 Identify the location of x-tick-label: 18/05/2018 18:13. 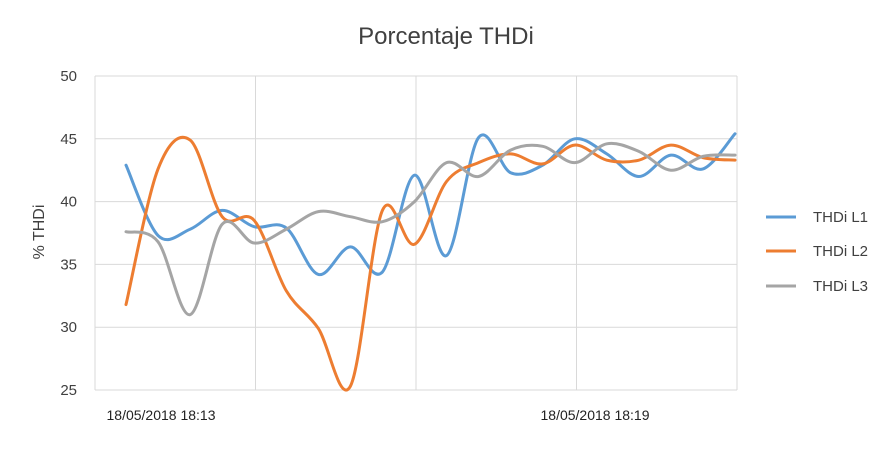
(161, 415).